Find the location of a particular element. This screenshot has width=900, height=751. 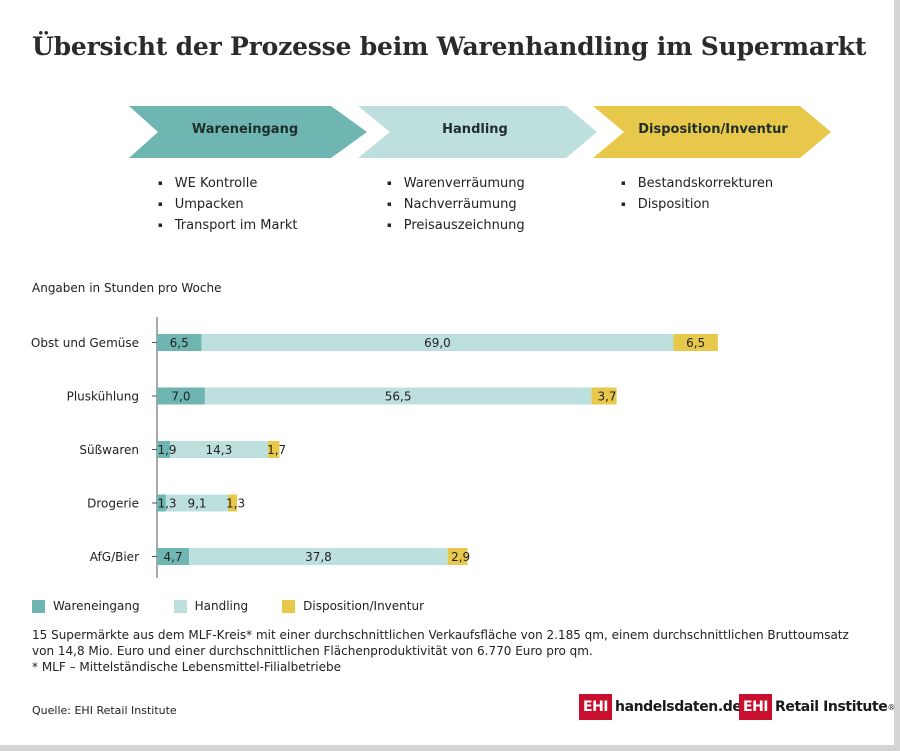

stage-list-disposition: Bestandskorrekturen Disposition is located at coordinates (697, 195).